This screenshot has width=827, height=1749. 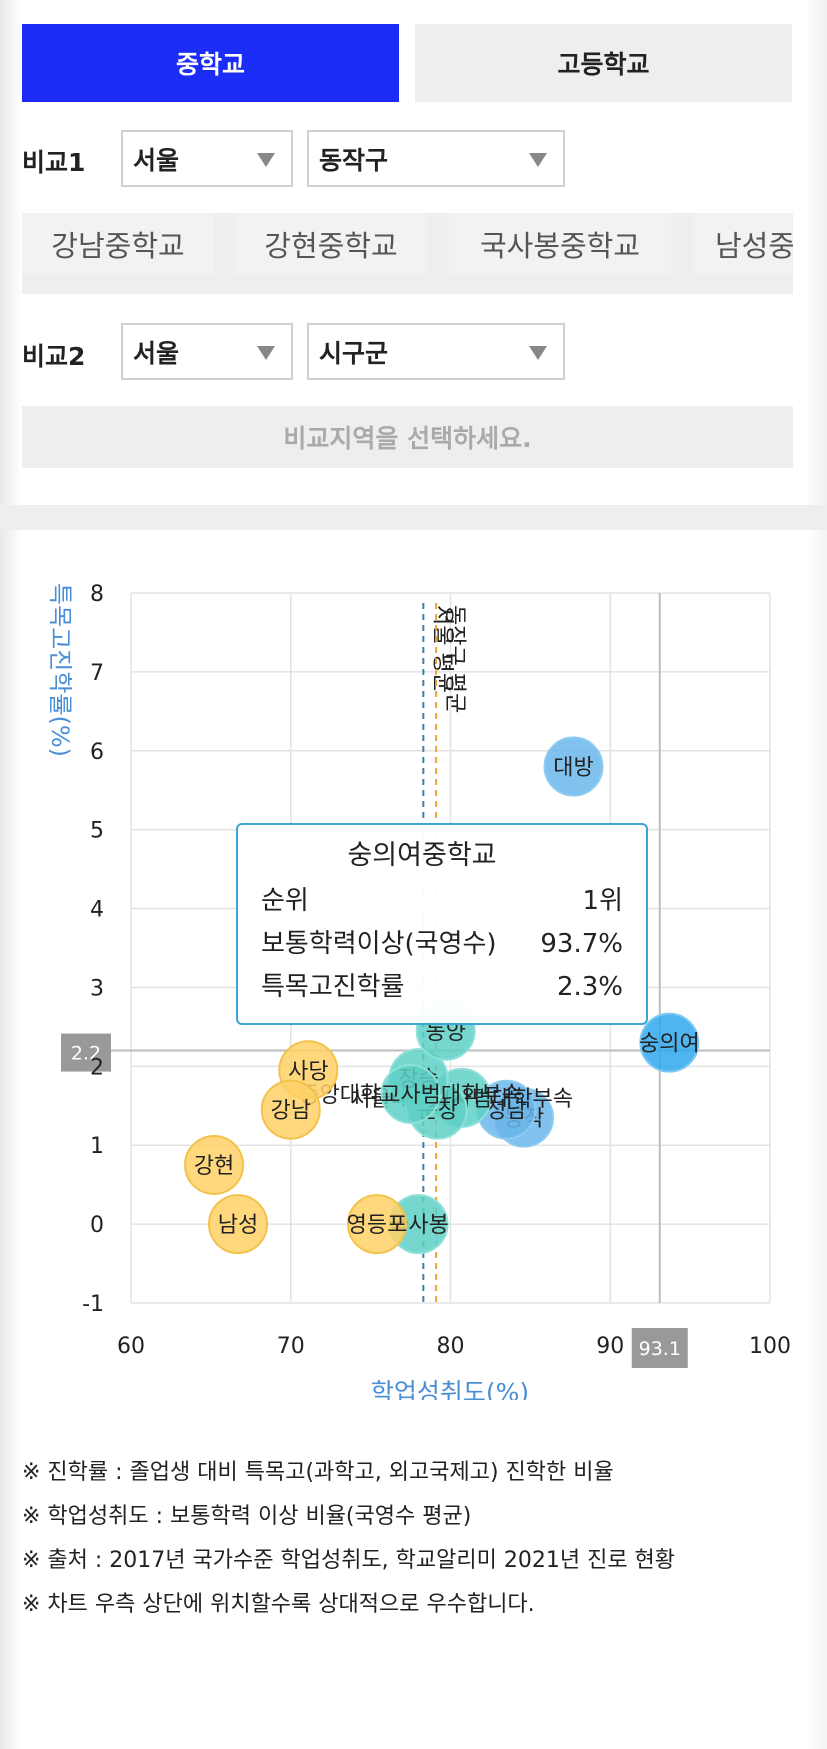 What do you see at coordinates (442, 924) in the screenshot?
I see `tooltip-box` at bounding box center [442, 924].